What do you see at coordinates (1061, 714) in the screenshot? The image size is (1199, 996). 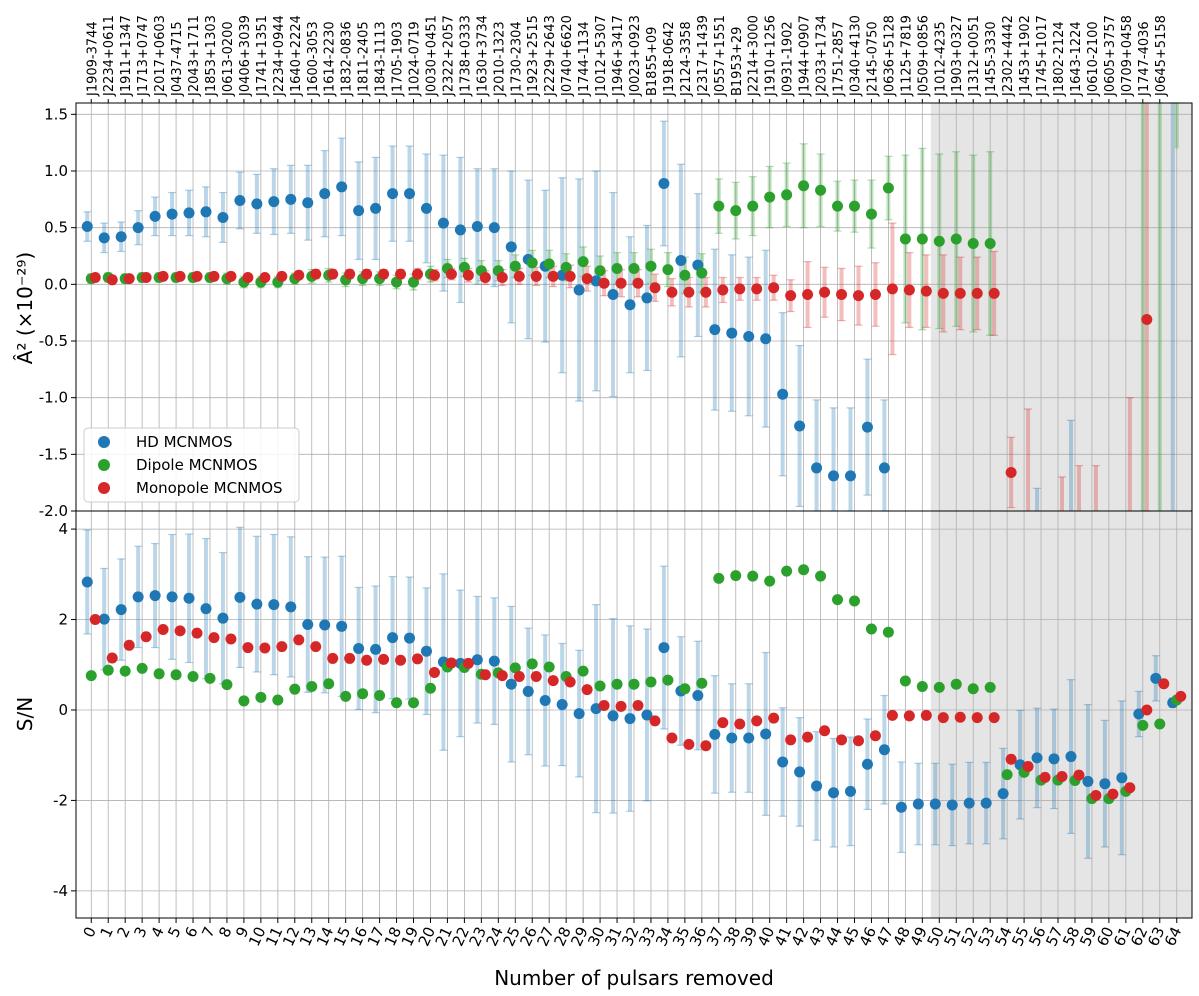 I see `shaded-region-SN` at bounding box center [1061, 714].